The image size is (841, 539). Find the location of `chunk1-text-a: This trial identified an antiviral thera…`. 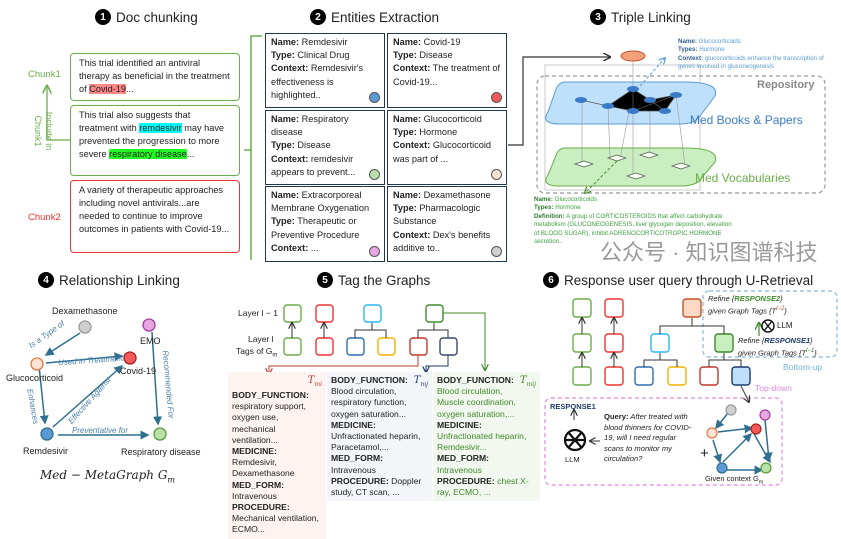

chunk1-text-a: This trial identified an antiviral thera… is located at coordinates (155, 77).